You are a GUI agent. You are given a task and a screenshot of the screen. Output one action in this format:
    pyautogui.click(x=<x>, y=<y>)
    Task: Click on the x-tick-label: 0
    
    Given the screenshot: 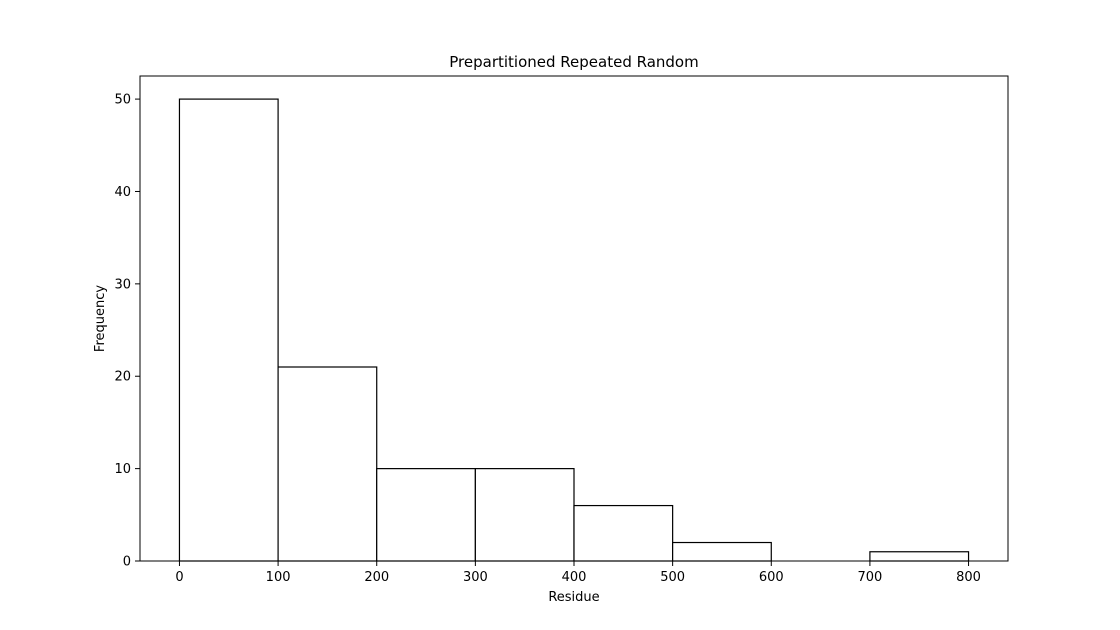 What is the action you would take?
    pyautogui.click(x=179, y=577)
    